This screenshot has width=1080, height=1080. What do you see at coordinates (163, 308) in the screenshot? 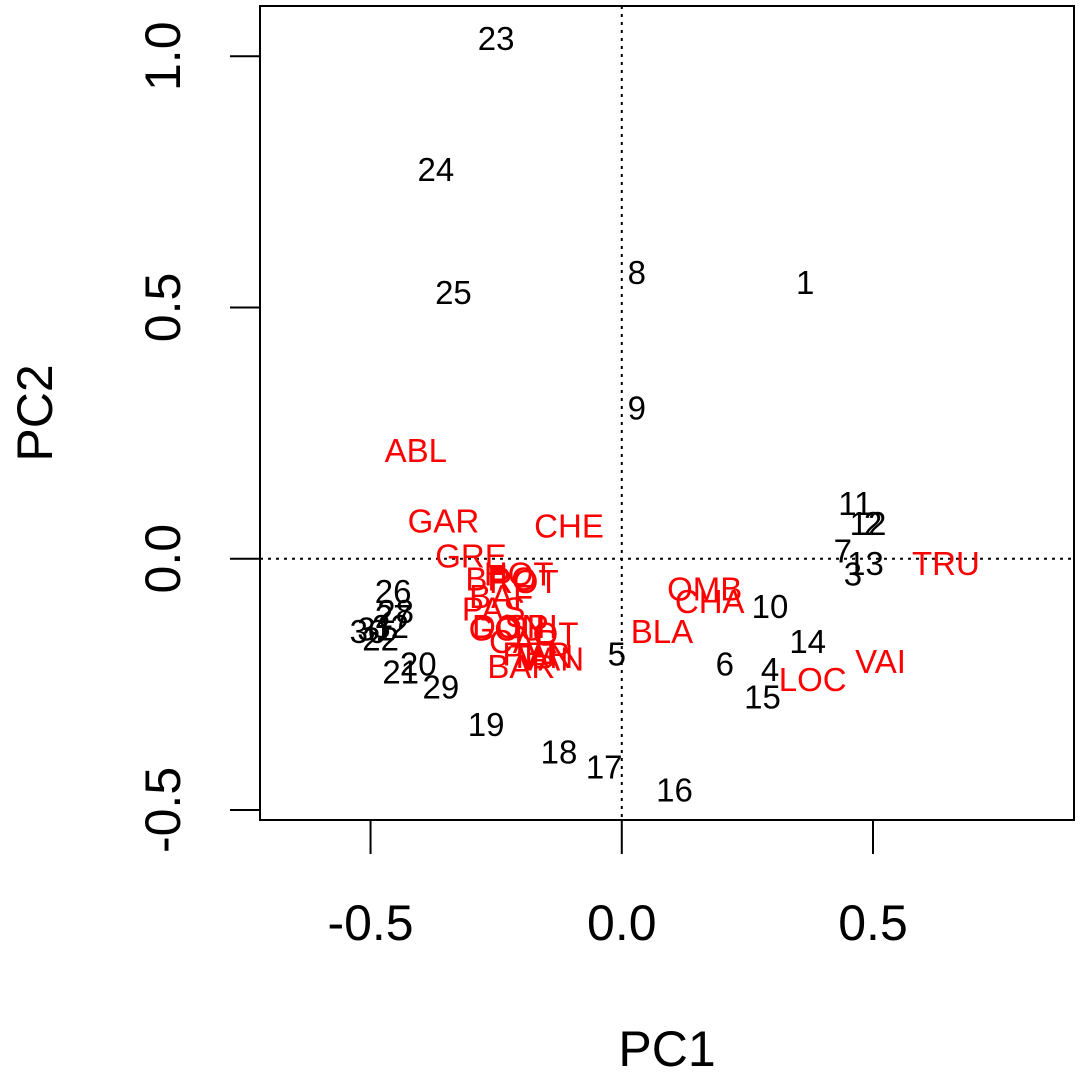
I see `y-tick-label: 0.5` at bounding box center [163, 308].